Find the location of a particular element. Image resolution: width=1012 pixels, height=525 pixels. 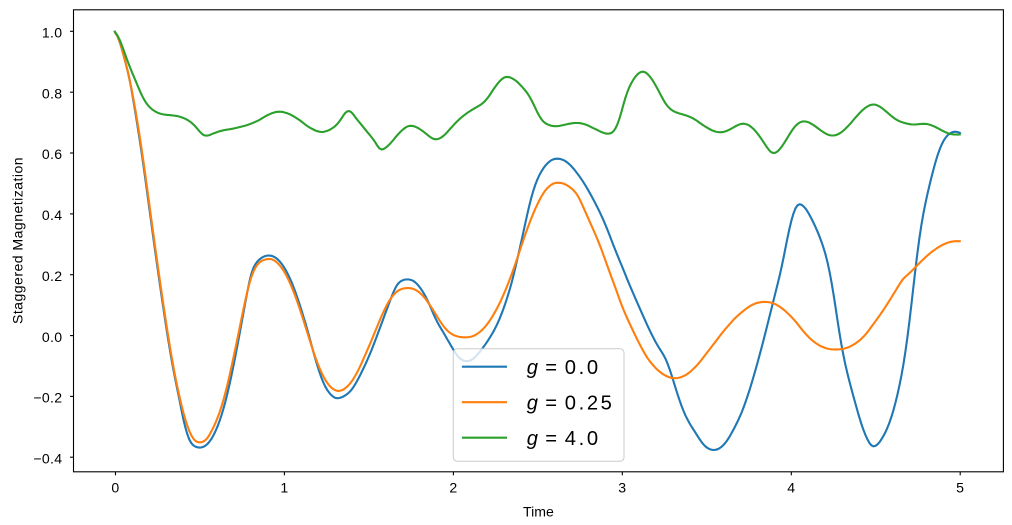

svg-text: 0.2 is located at coordinates (52, 276).